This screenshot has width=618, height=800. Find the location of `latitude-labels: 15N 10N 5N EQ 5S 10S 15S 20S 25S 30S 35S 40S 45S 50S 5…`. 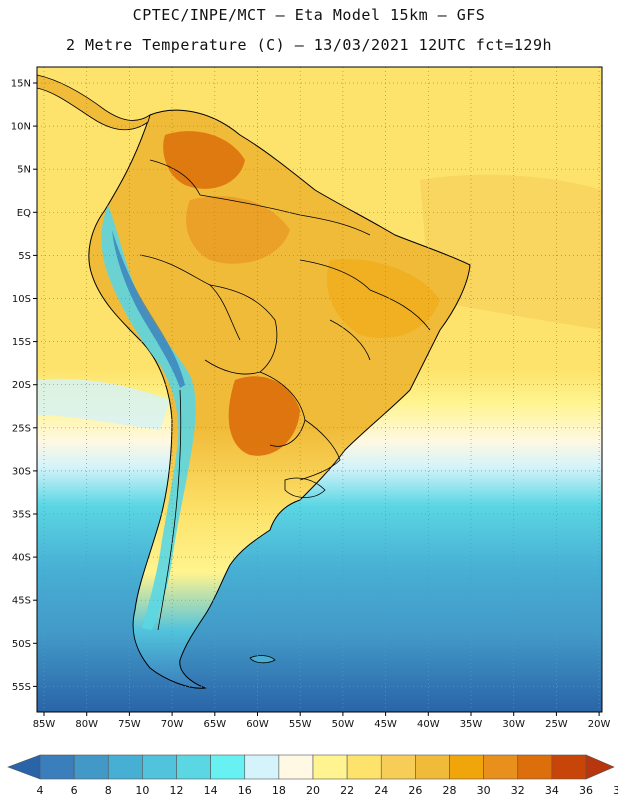

latitude-labels: 15N 10N 5N EQ 5S 10S 15S 20S 25S 30S 35S 40S 45S 50S 5… is located at coordinates (24, 386).